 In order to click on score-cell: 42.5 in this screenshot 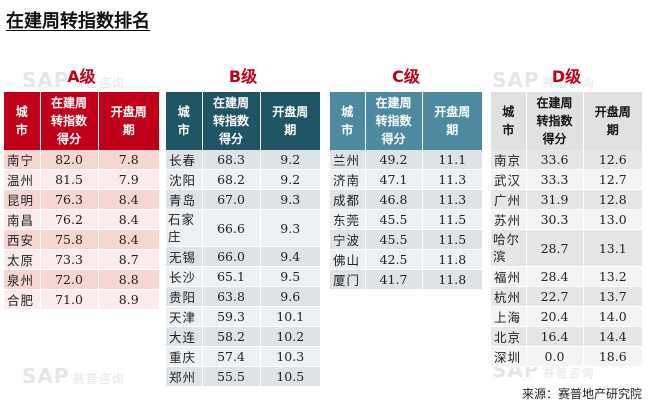, I will do `click(394, 259)`.